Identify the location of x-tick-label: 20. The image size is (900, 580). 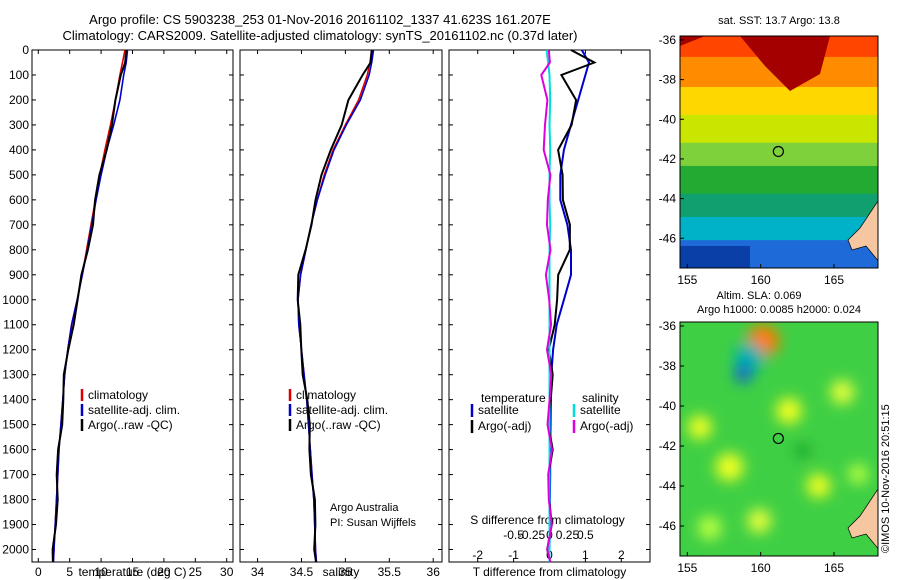
(164, 572).